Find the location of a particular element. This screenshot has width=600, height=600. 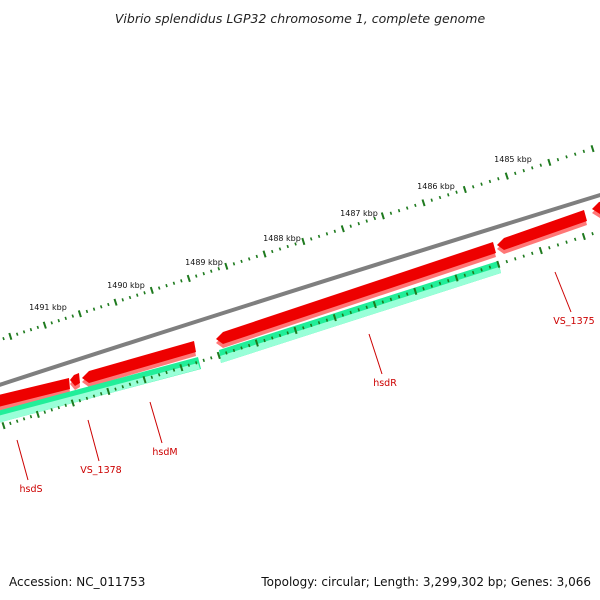

kbp-label-1487: 1487 kbp is located at coordinates (359, 213).